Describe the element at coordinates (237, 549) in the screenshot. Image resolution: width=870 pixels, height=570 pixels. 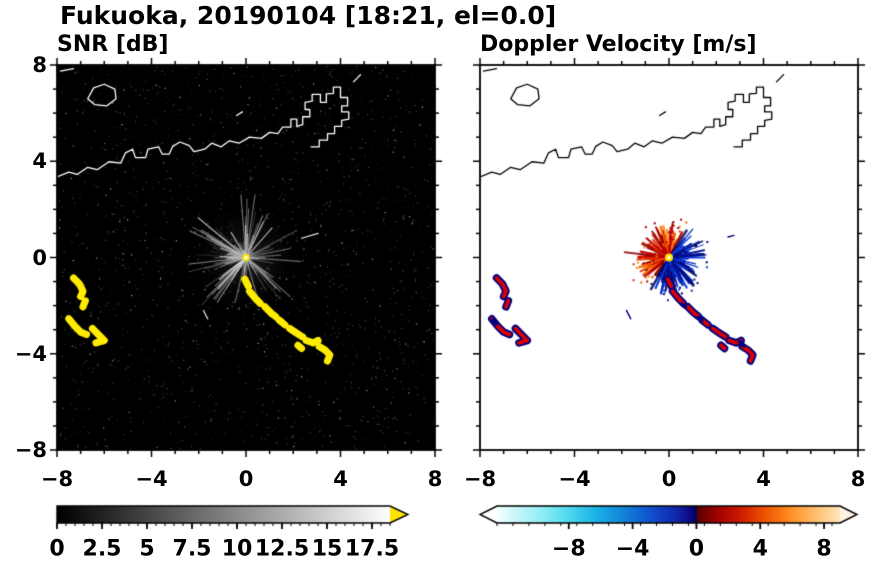
I see `colorbar-tick-label-snr: 10` at that location.